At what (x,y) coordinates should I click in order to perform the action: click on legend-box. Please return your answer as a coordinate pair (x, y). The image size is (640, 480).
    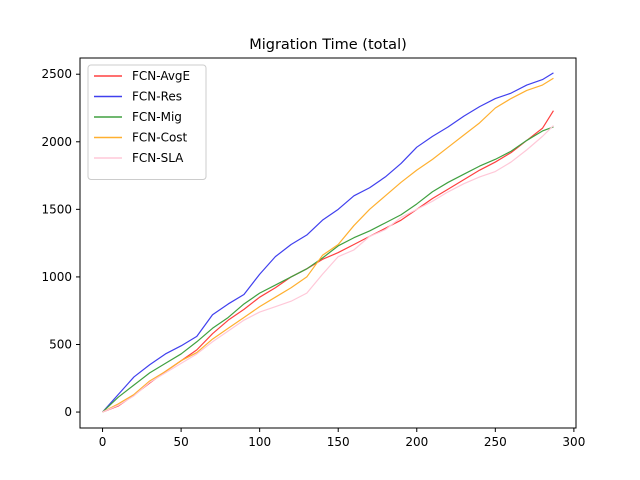
    Looking at the image, I should click on (147, 122).